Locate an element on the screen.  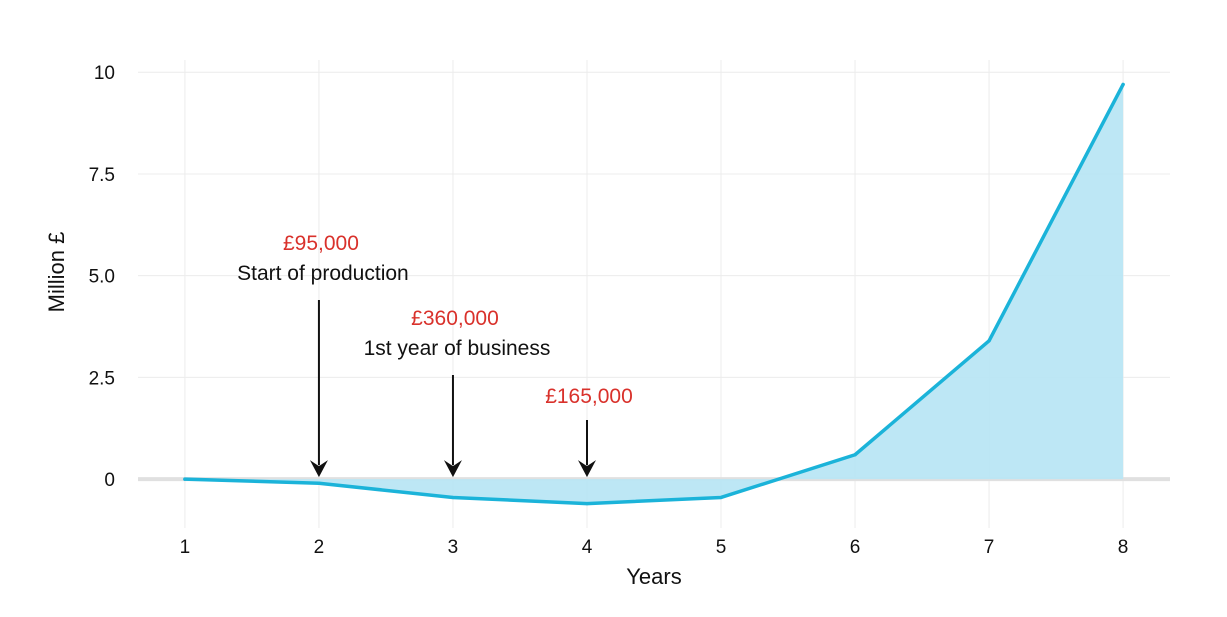
x-tick-label: 5 is located at coordinates (721, 547).